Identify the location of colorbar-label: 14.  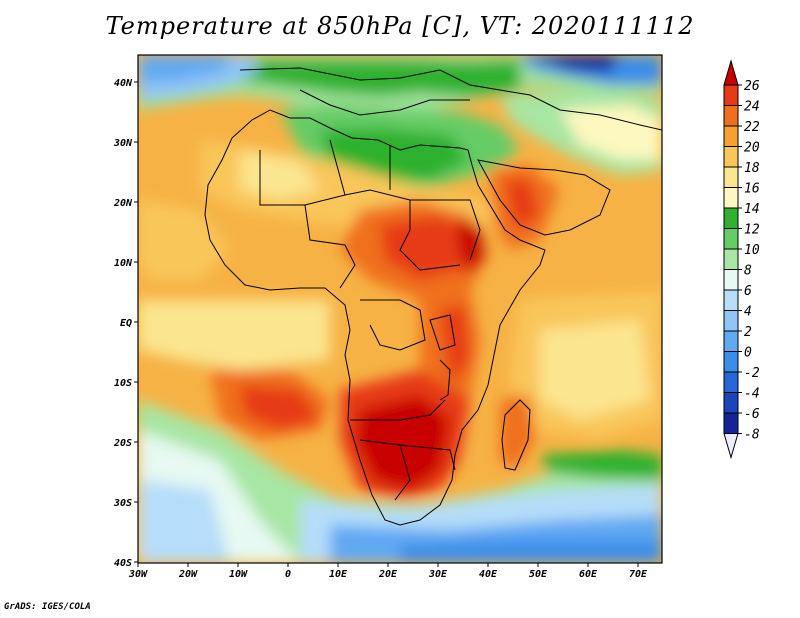
(752, 209).